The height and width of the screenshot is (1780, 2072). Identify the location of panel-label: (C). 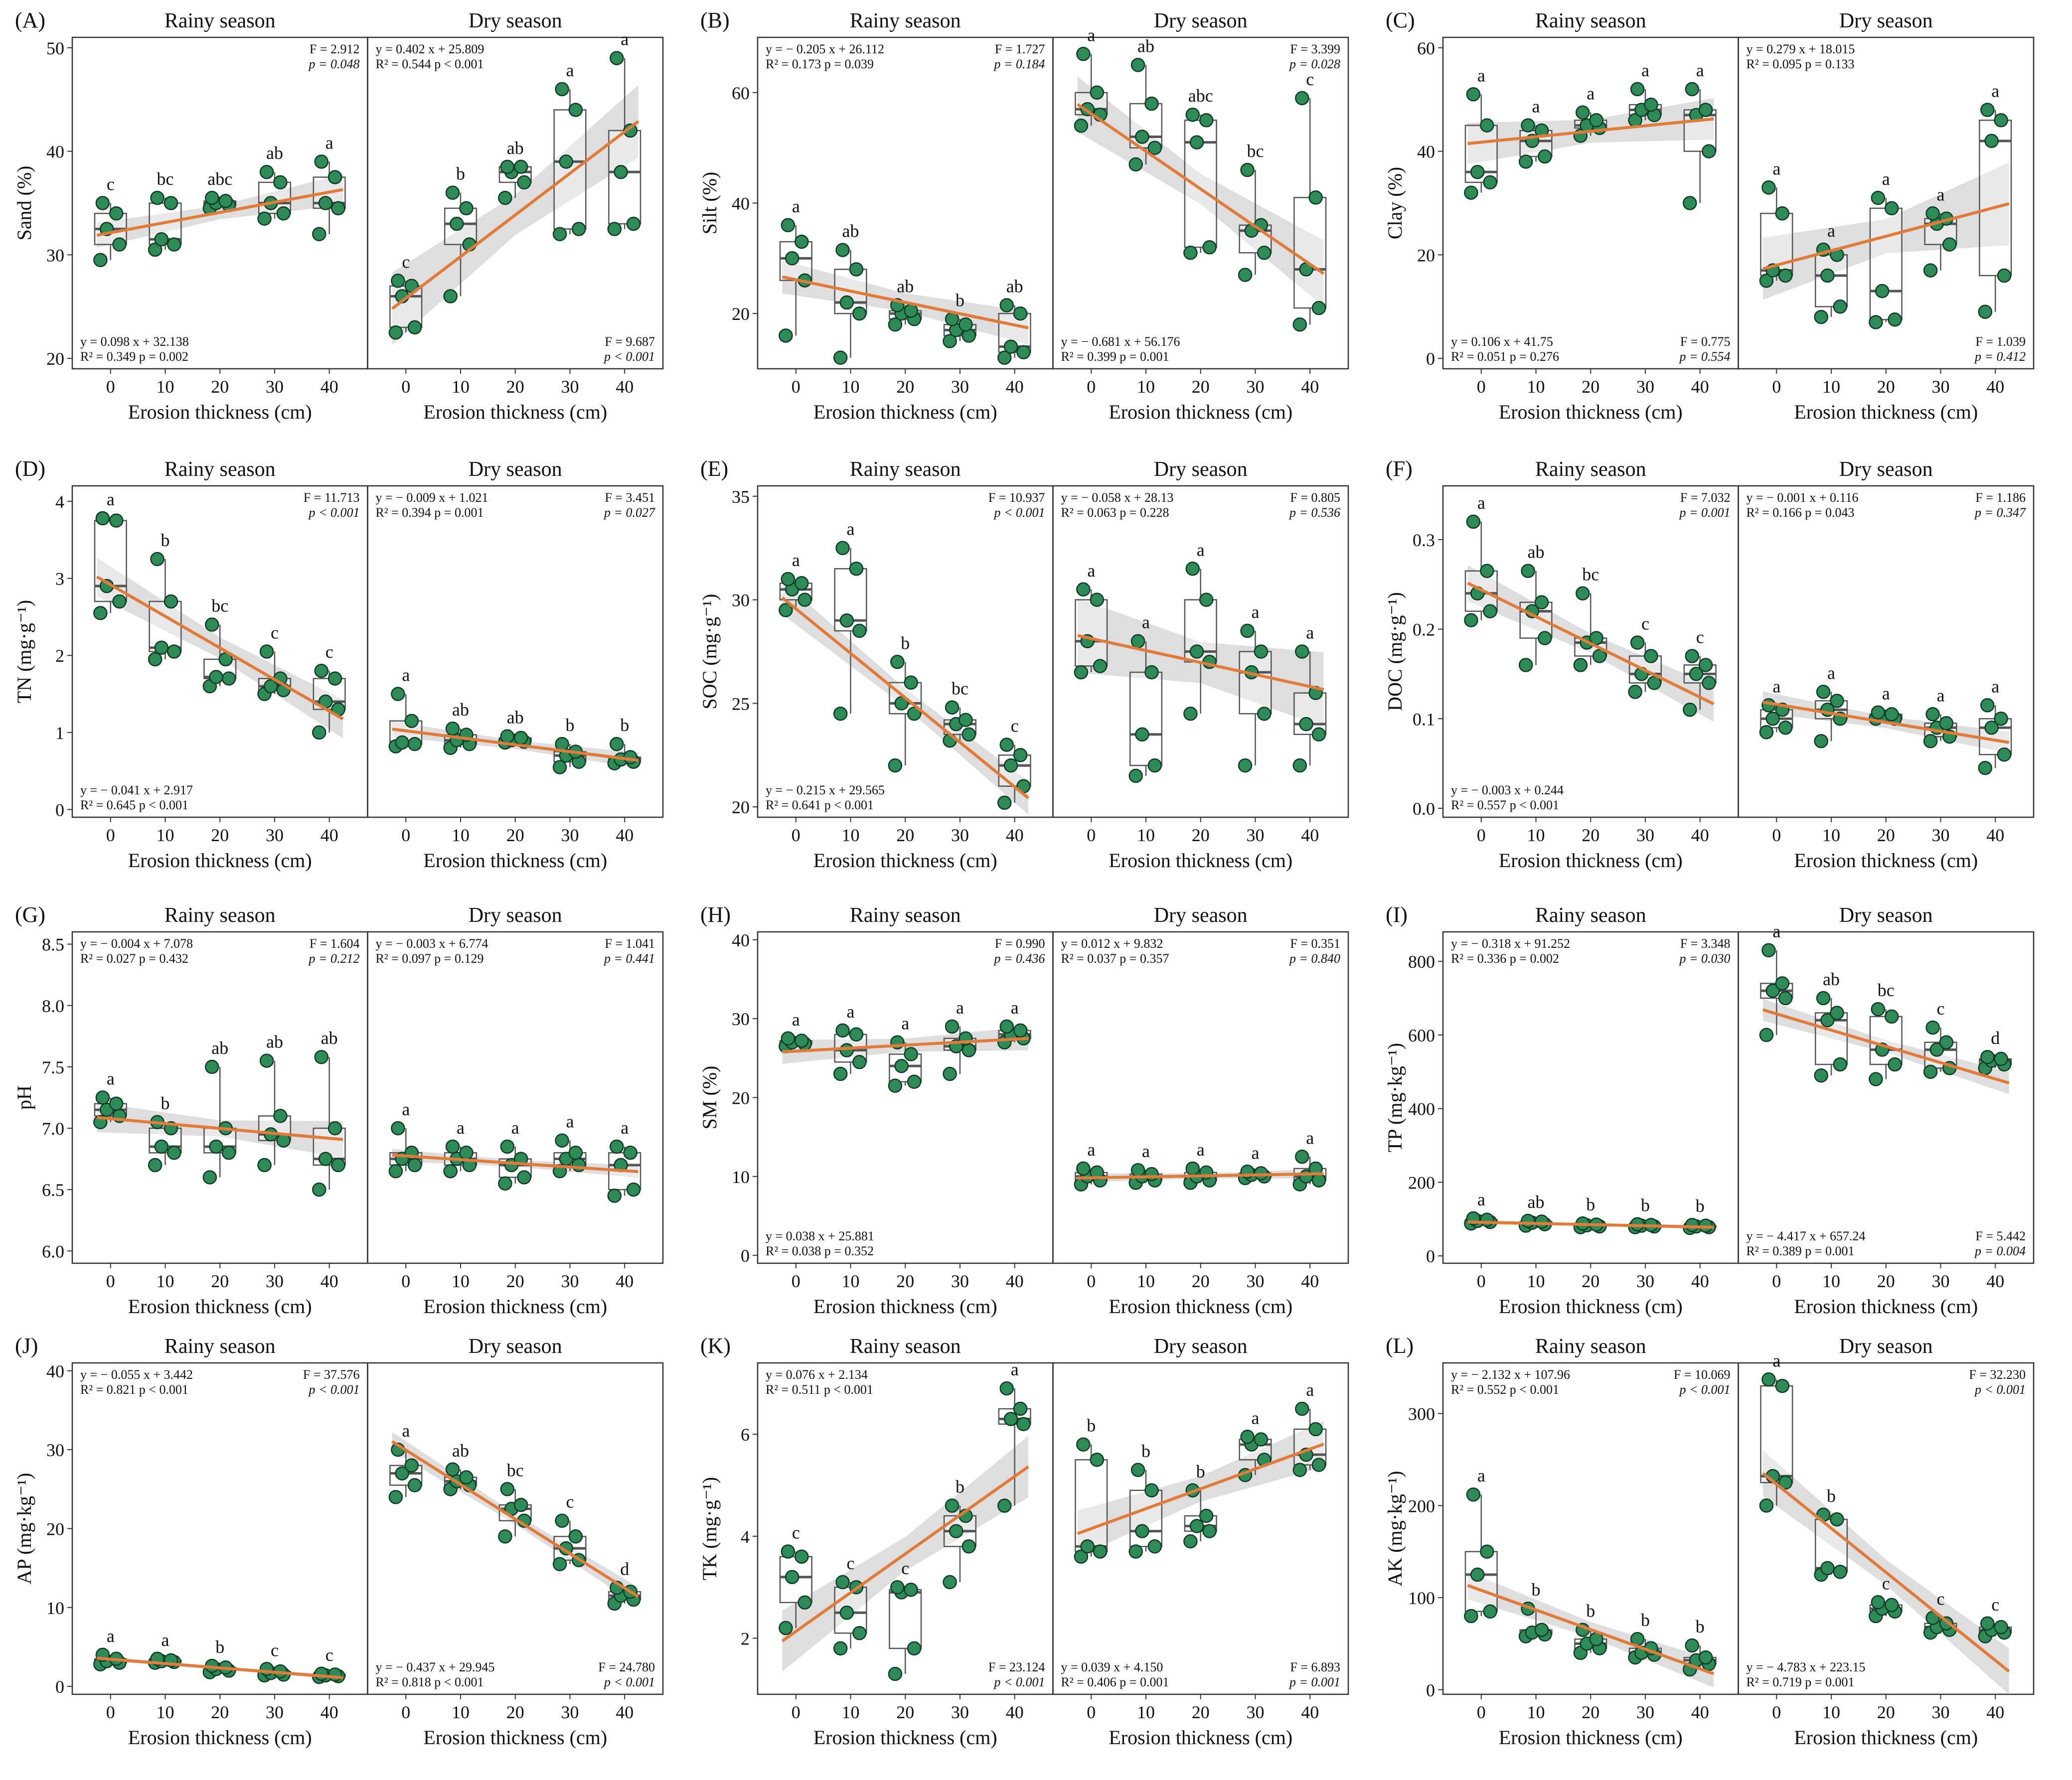
(1401, 20).